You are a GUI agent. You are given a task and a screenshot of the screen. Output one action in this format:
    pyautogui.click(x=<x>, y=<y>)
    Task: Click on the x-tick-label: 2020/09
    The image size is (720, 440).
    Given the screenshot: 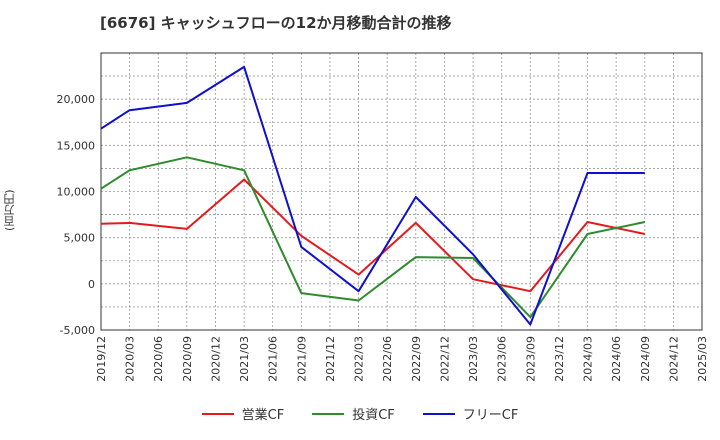 What is the action you would take?
    pyautogui.click(x=187, y=359)
    